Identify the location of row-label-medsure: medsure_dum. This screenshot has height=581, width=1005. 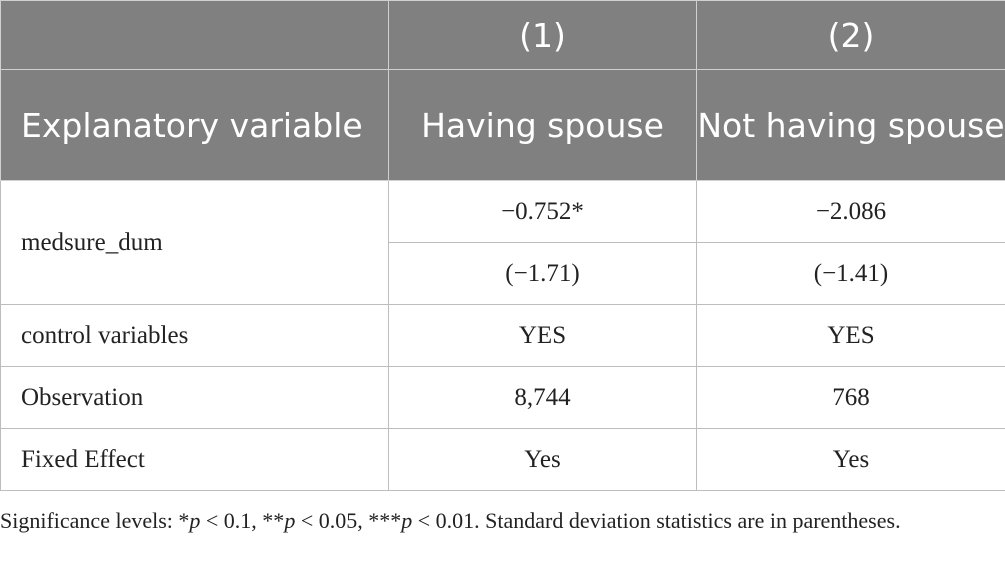
(194, 242).